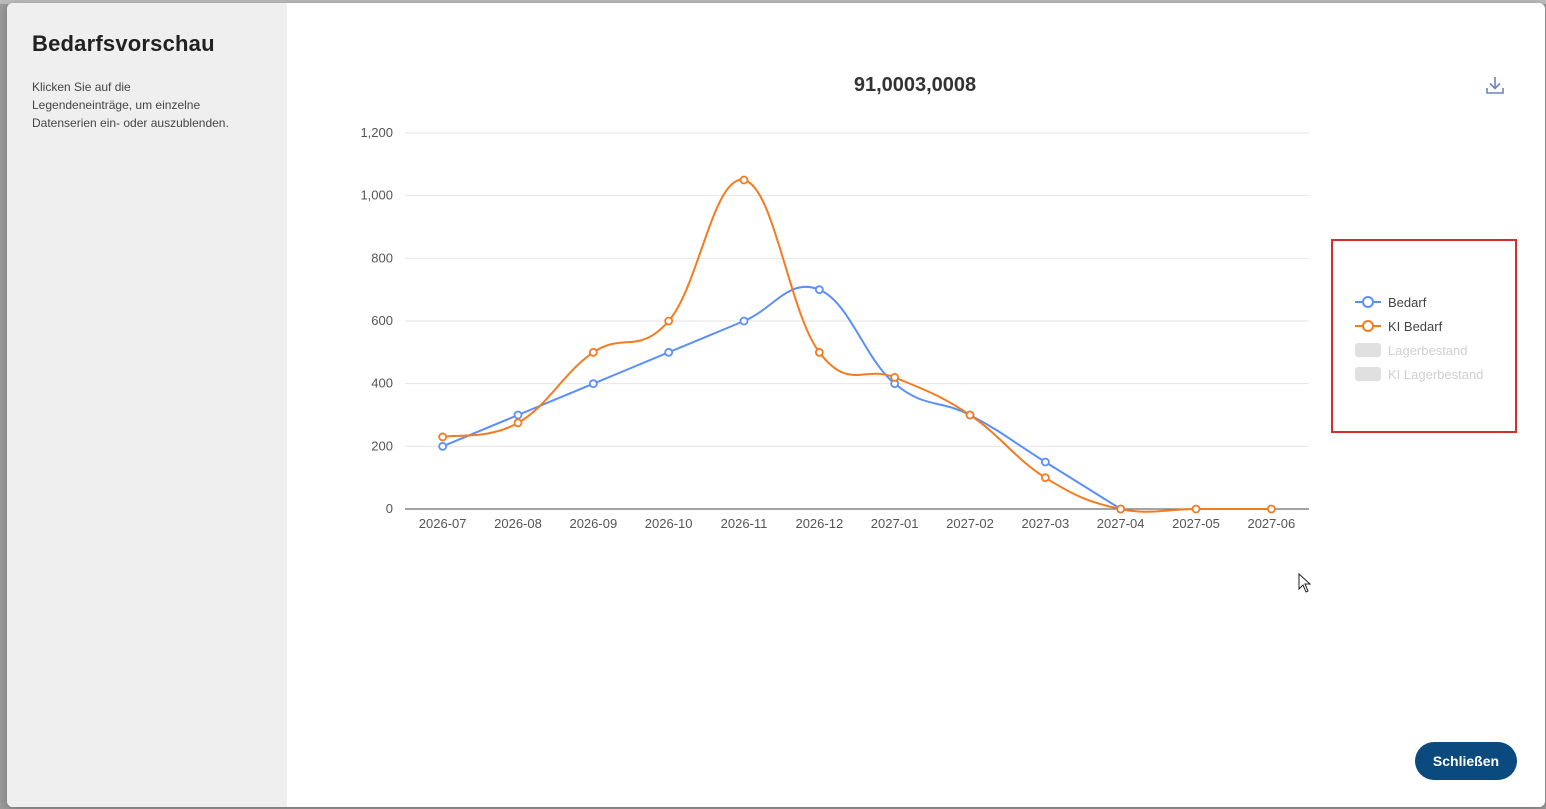 This screenshot has height=809, width=1546. I want to click on legend-item-bedarf: Bedarf, so click(1419, 302).